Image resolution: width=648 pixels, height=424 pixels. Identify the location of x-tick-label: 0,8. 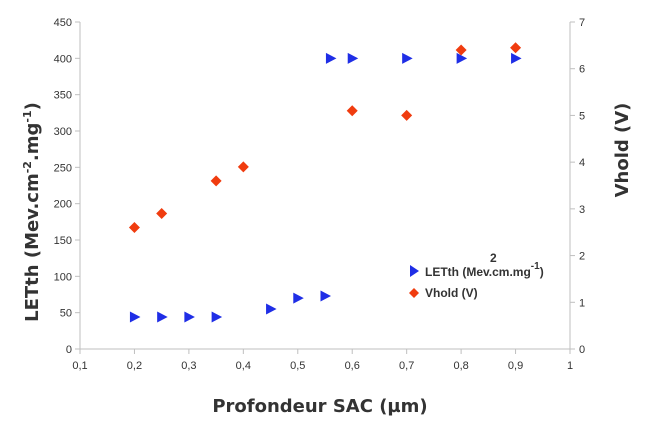
(460, 366).